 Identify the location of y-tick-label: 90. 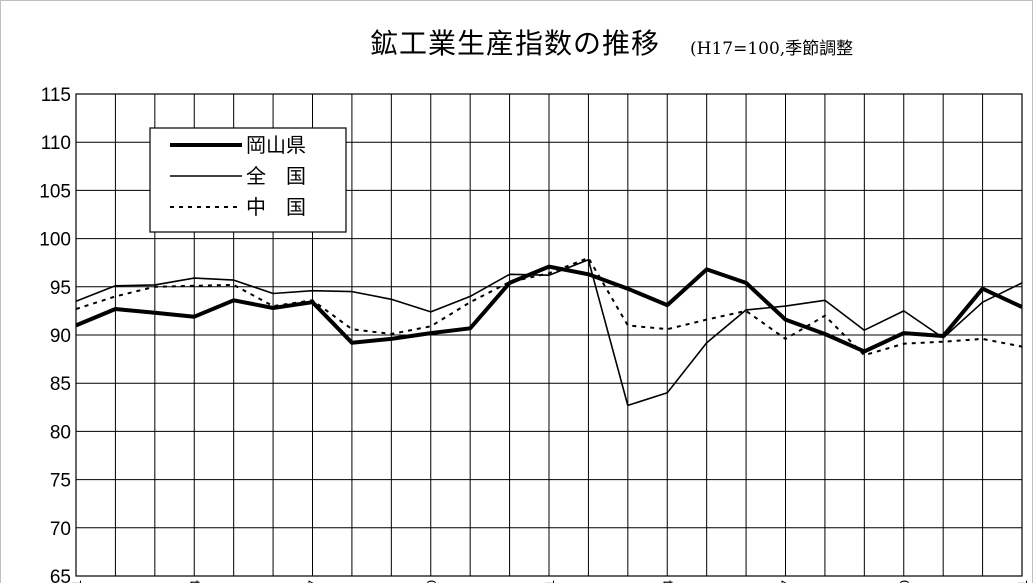
(60, 336).